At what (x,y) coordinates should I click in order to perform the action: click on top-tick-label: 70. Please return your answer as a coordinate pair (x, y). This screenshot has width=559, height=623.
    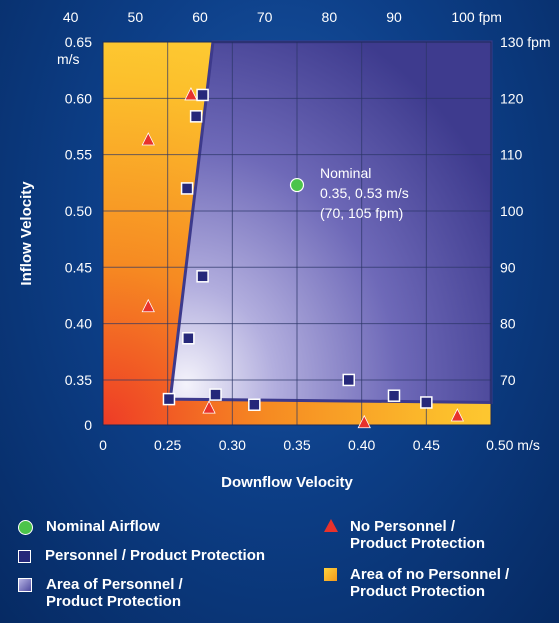
    Looking at the image, I should click on (265, 17).